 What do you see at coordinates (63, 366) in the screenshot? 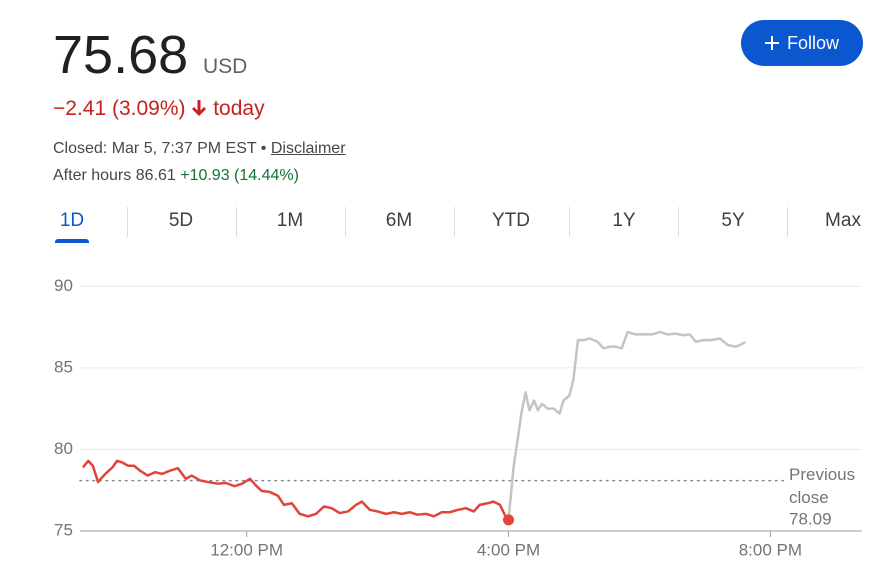
I see `y-tick-label: 85` at bounding box center [63, 366].